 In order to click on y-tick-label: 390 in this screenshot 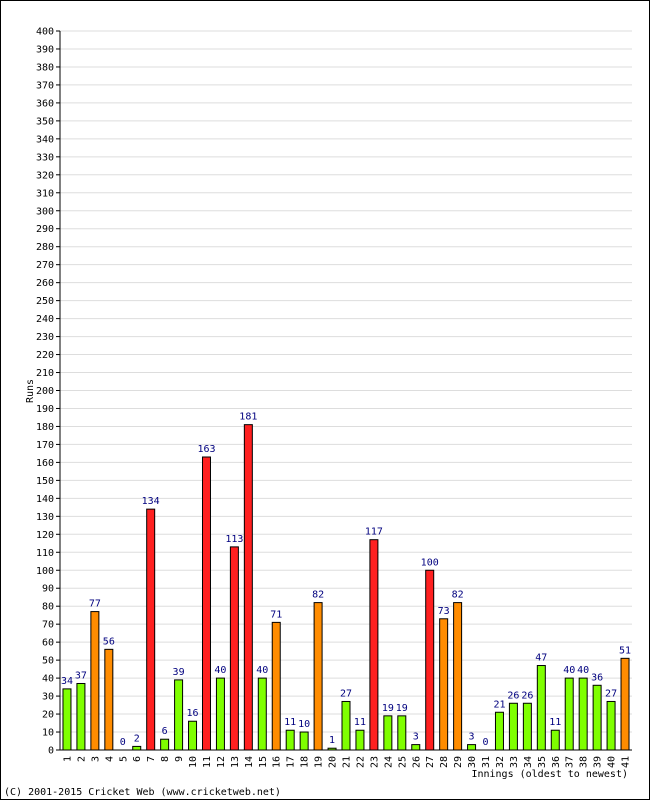, I will do `click(45, 49)`.